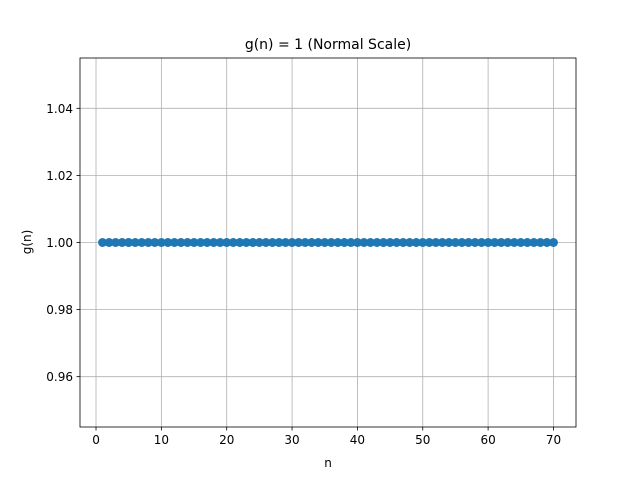  I want to click on x-axis-label: n, so click(328, 463).